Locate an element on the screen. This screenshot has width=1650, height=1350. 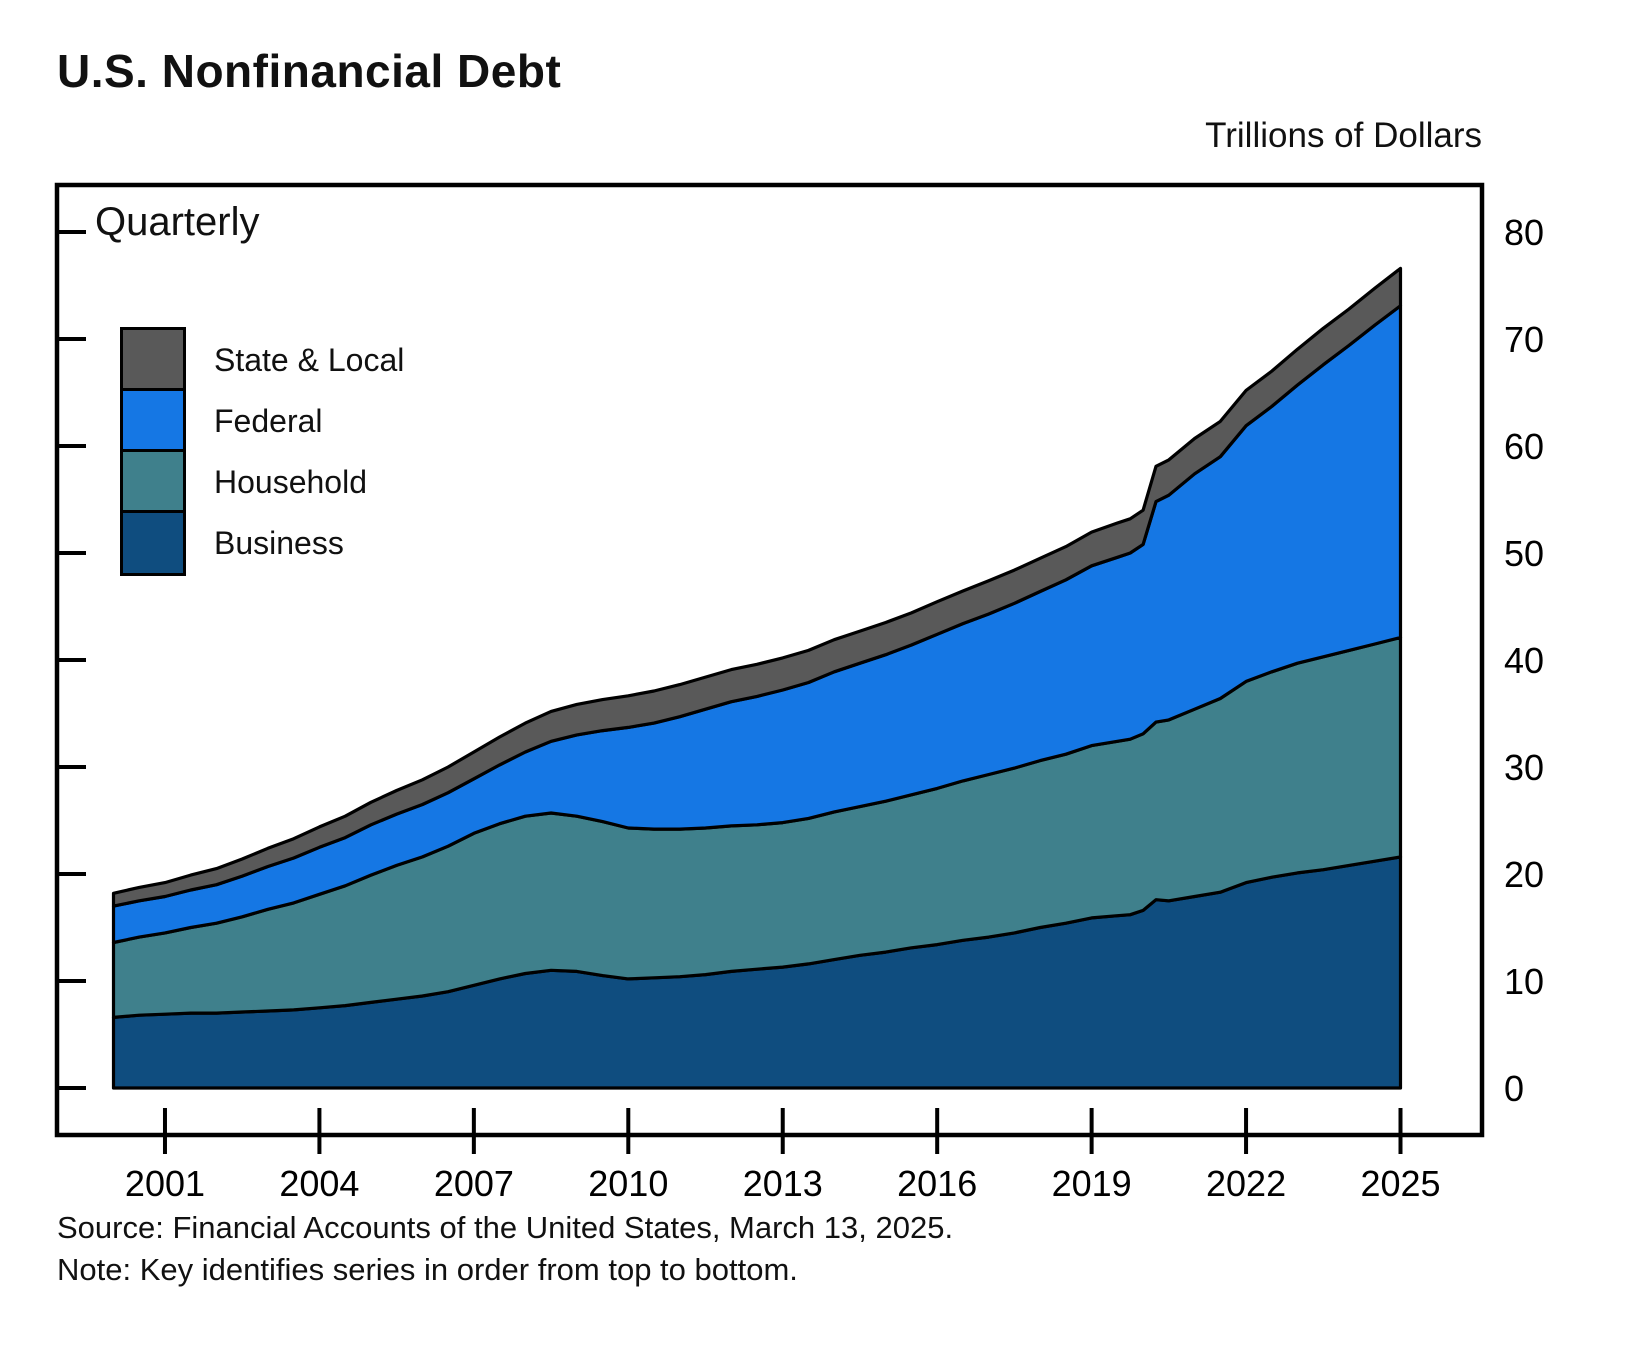
y-tick-label: 60 is located at coordinates (1524, 446).